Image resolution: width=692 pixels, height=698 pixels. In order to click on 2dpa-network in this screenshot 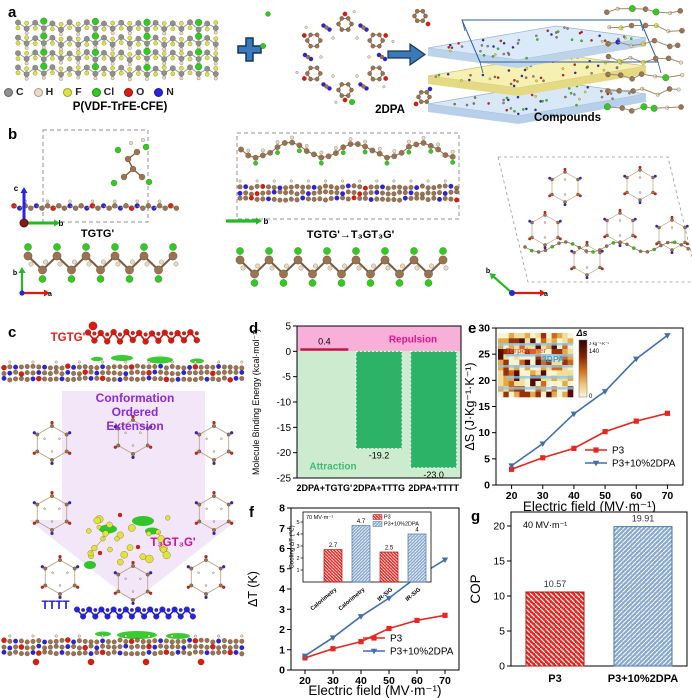, I will do `click(133, 510)`.